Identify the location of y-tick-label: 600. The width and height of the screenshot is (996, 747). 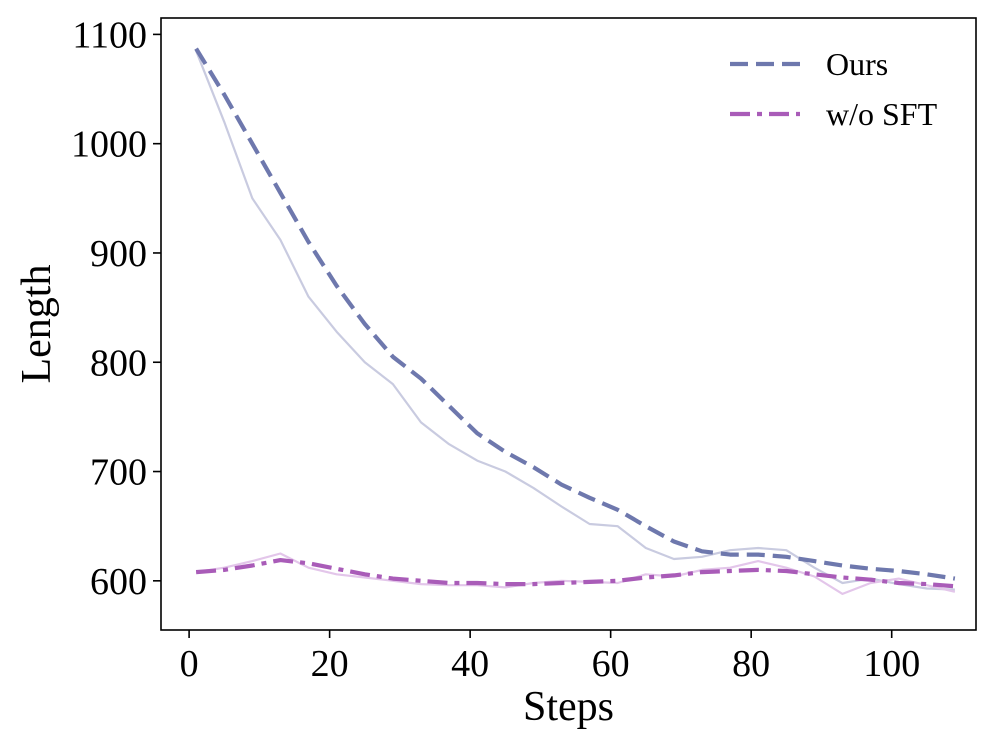
(118, 582).